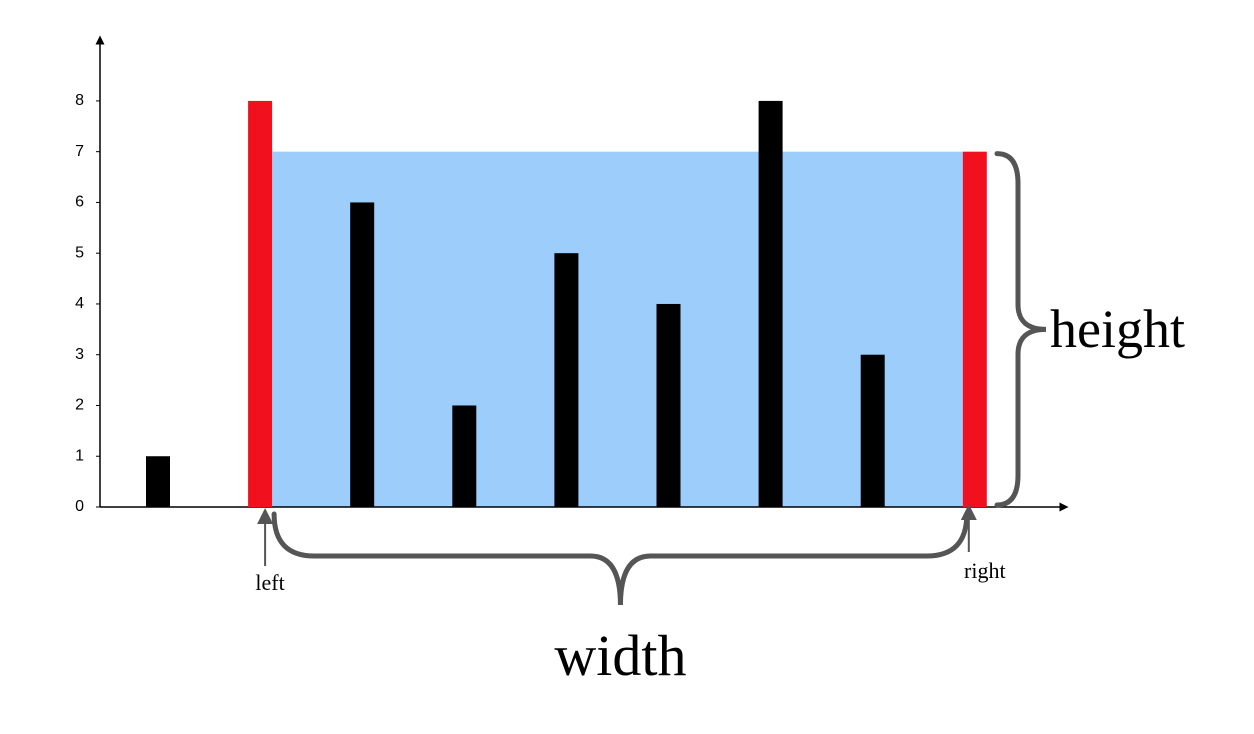 This screenshot has height=734, width=1254. I want to click on y-tick-label: 8, so click(79, 100).